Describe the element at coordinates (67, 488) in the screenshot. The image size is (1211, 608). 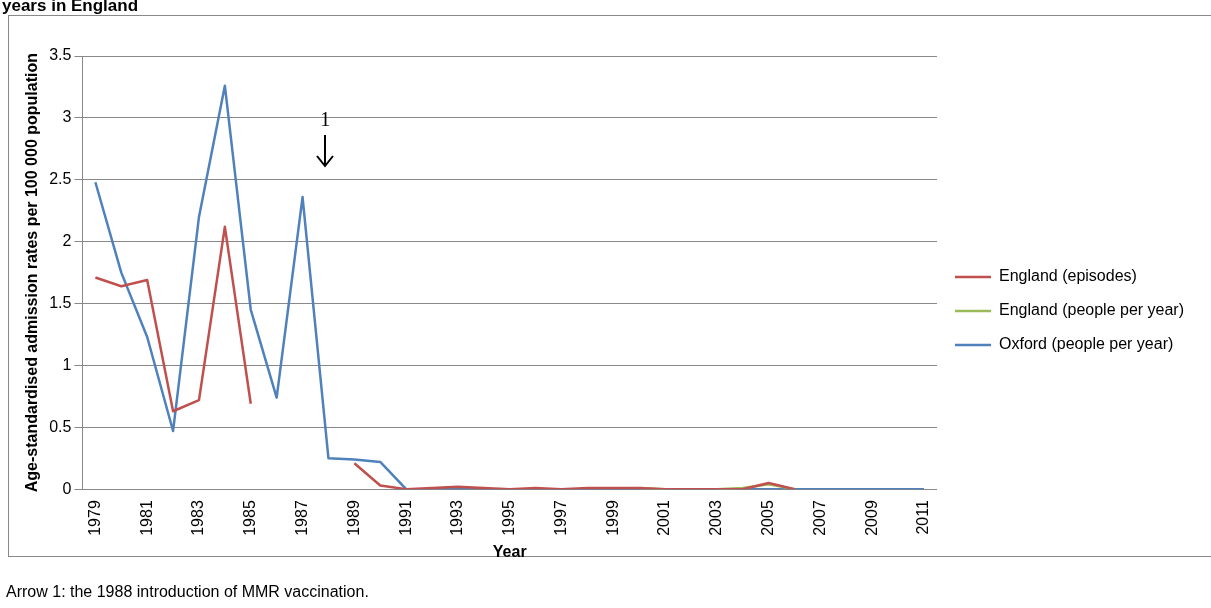
I see `y-tick-label: 0` at that location.